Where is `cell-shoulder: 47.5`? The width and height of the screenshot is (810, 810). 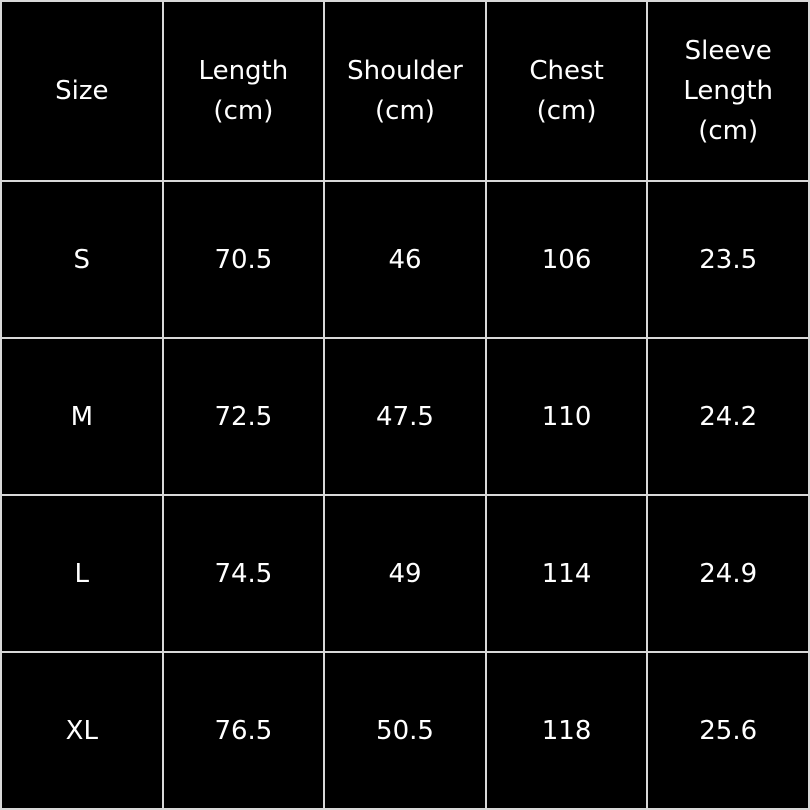 cell-shoulder: 47.5 is located at coordinates (405, 416).